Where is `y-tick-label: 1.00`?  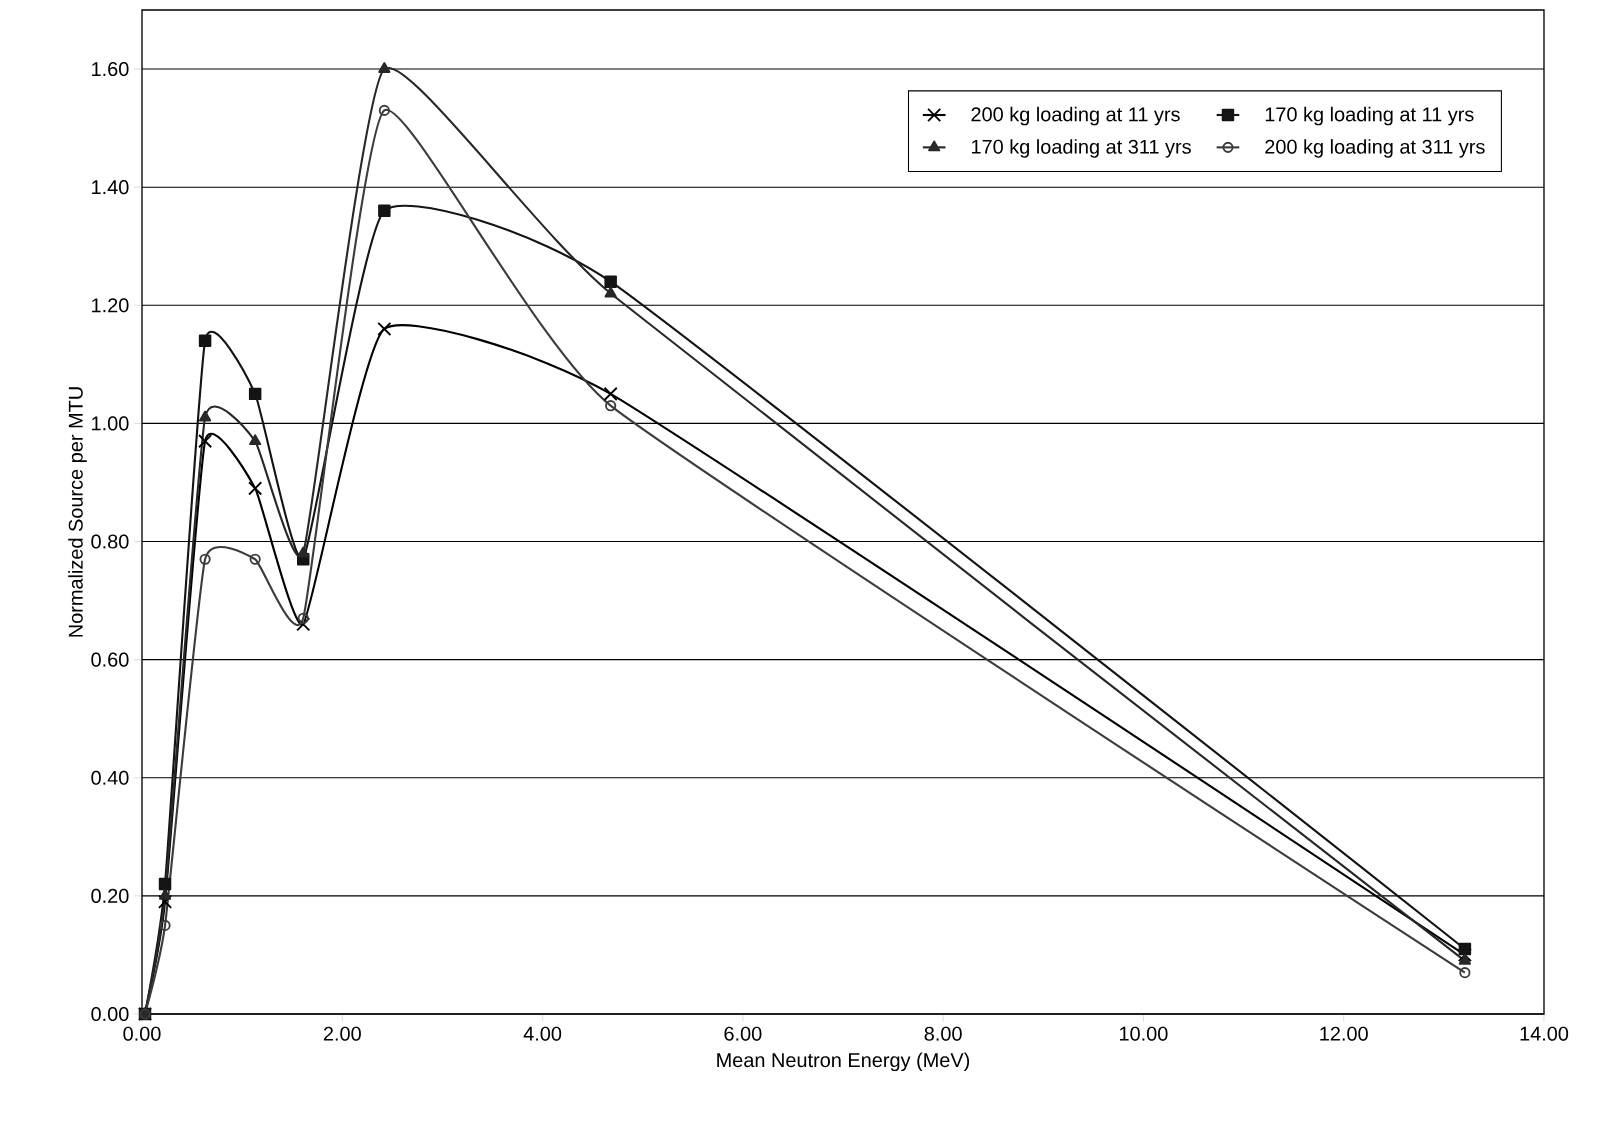 y-tick-label: 1.00 is located at coordinates (110, 423).